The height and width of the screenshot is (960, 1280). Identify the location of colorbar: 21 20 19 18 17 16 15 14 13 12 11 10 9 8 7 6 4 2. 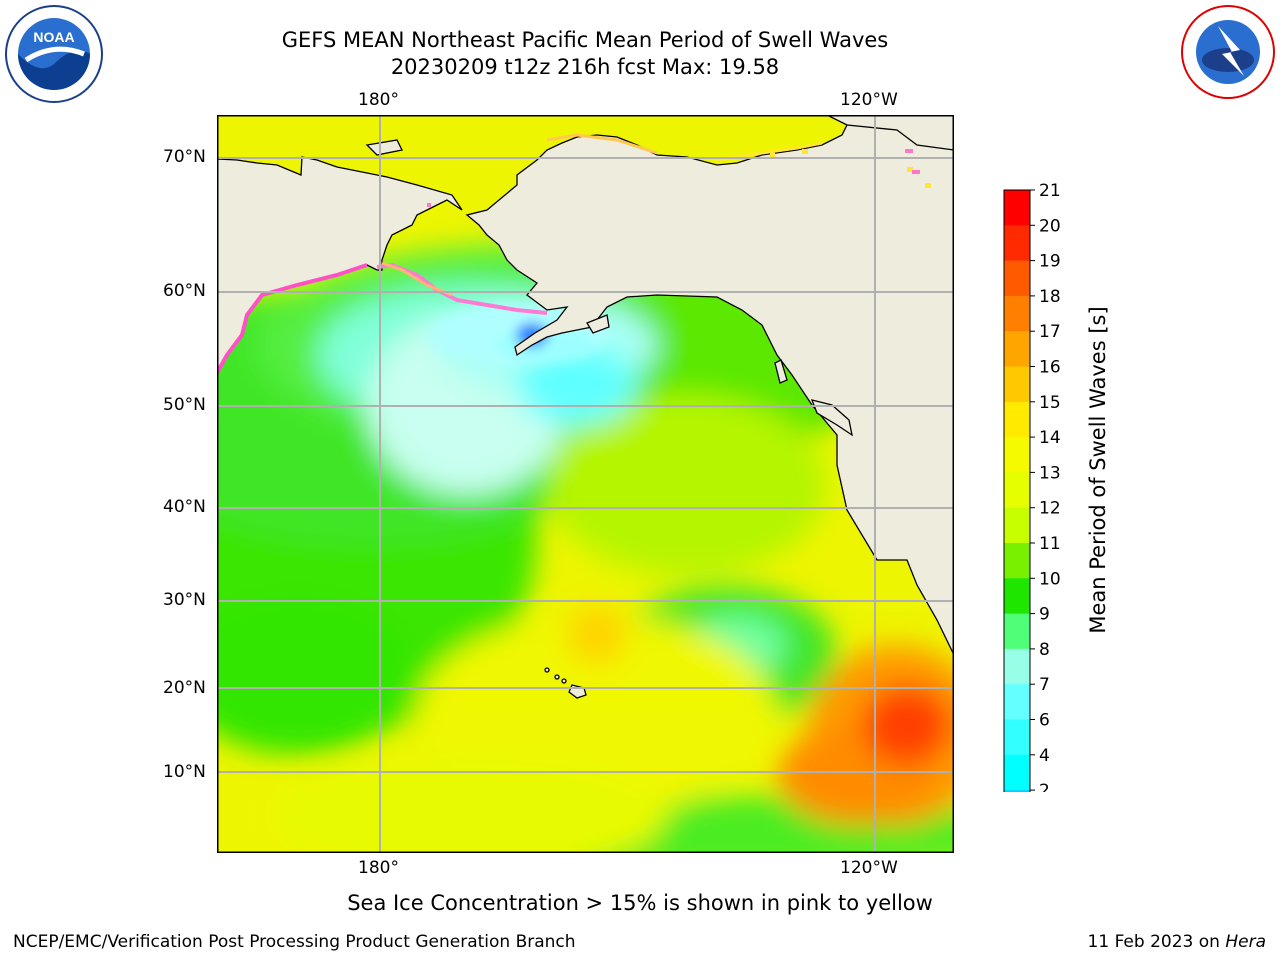
(1031, 535).